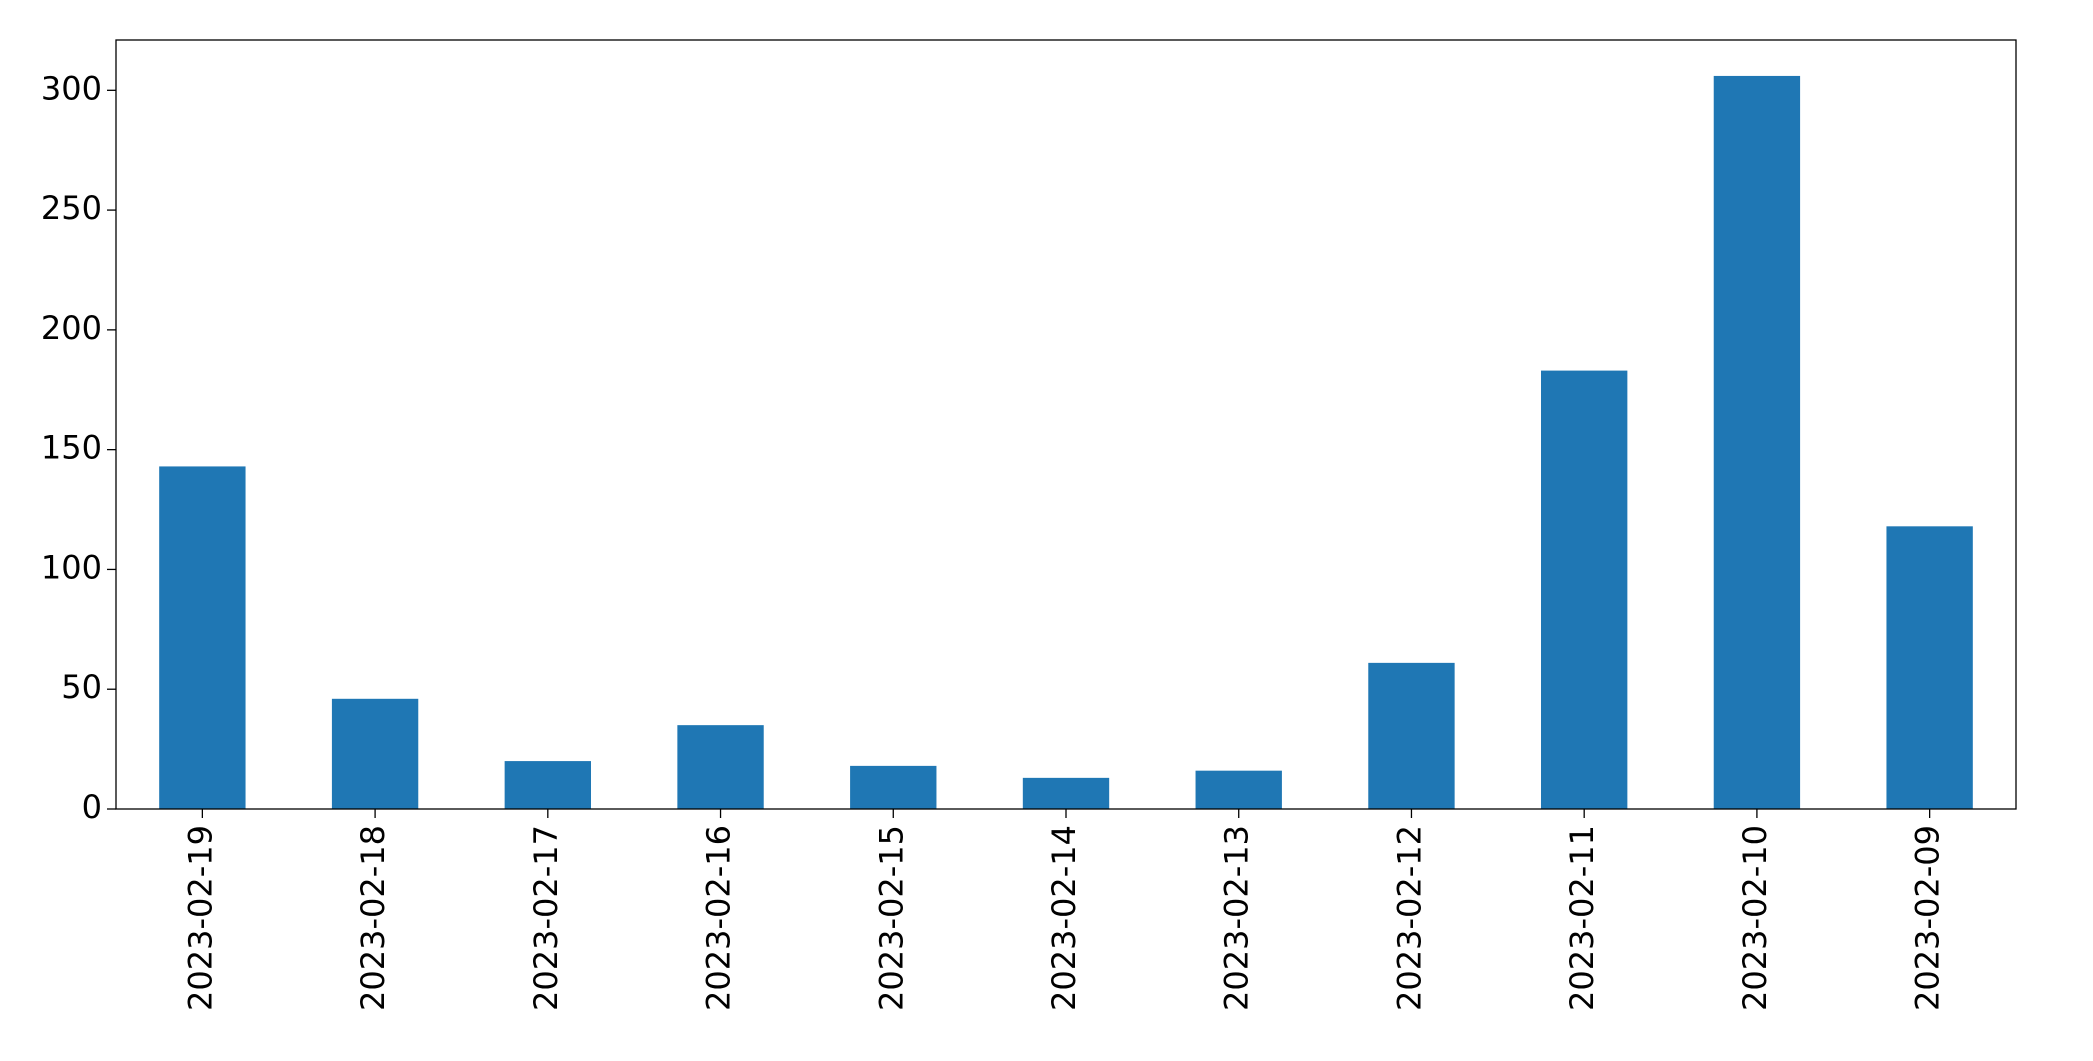 The image size is (2093, 1061). I want to click on y-tick-label: 0, so click(92, 807).